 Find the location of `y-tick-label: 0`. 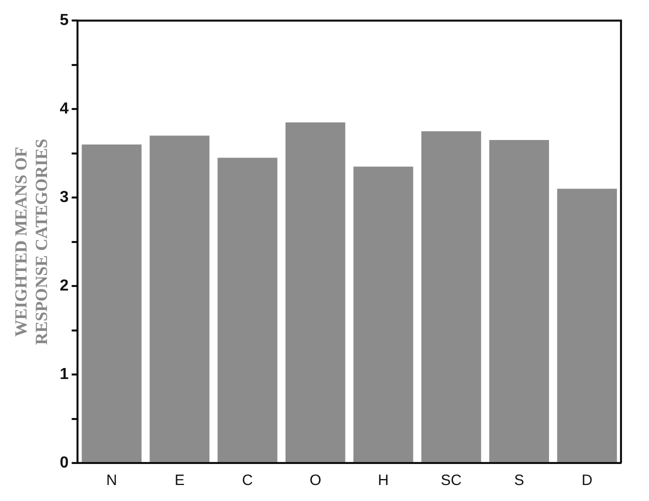

y-tick-label: 0 is located at coordinates (64, 463).